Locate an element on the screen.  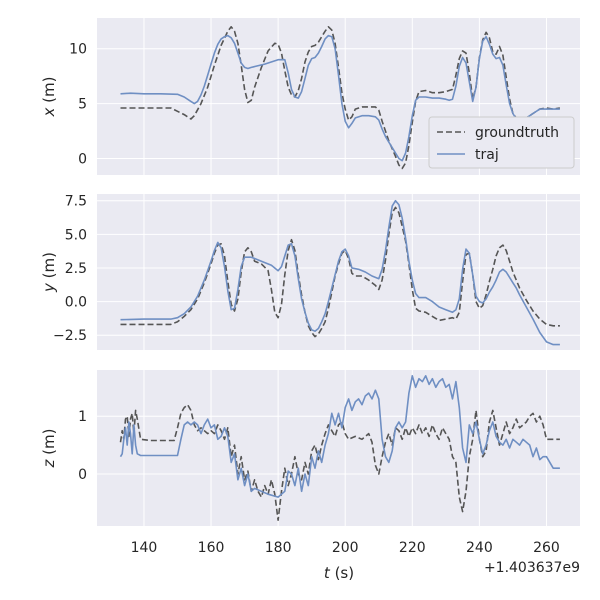
y-tick-label: 7.5 is located at coordinates (76, 202).